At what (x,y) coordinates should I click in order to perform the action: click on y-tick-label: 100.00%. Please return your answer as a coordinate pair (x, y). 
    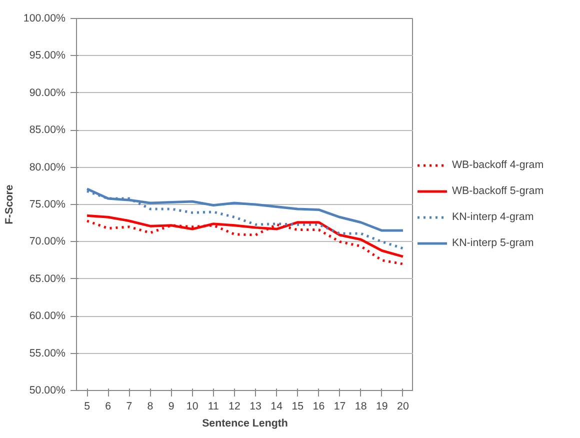
    Looking at the image, I should click on (44, 18).